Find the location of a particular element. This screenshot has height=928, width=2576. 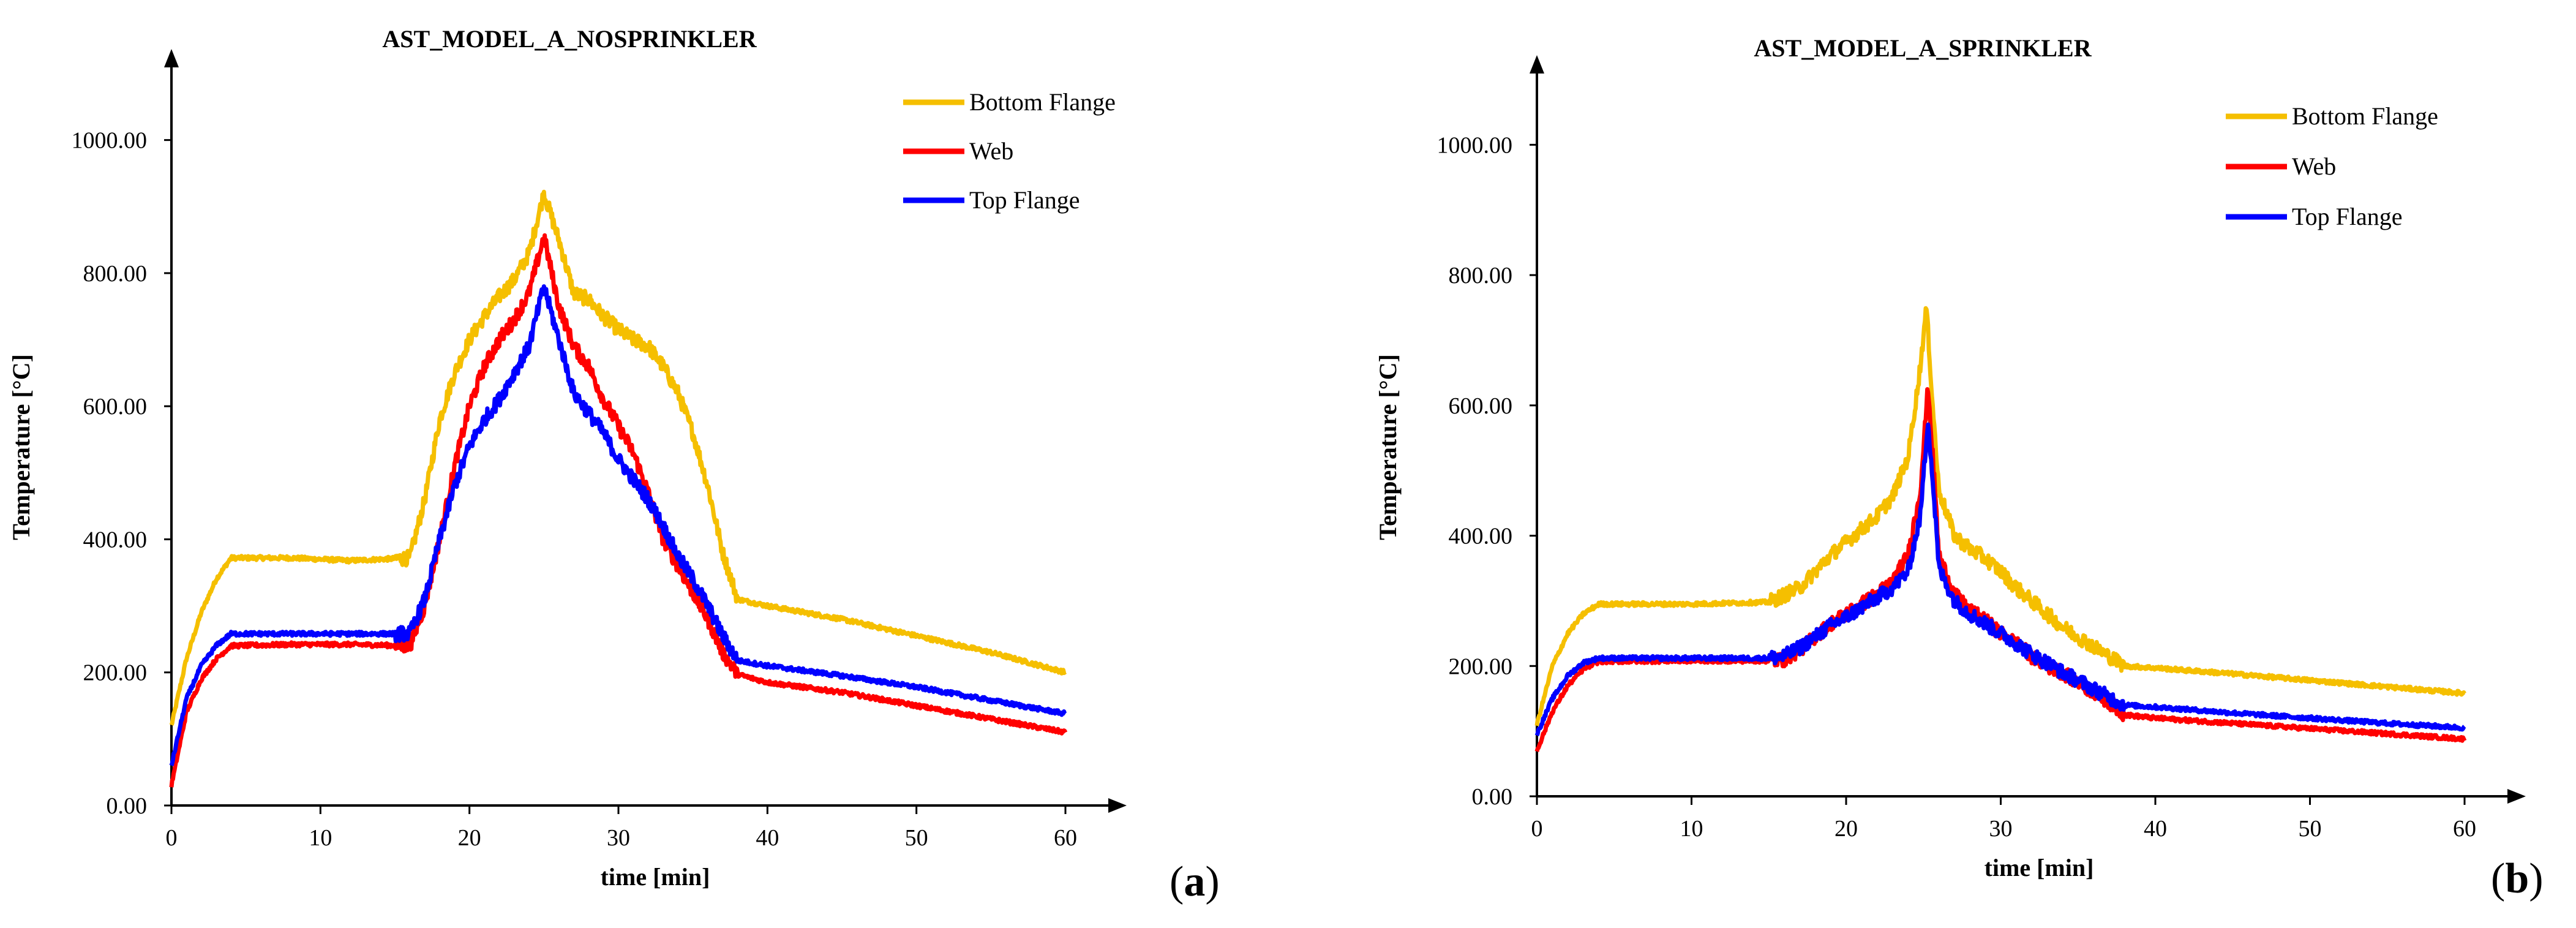

panel-label-a: (a) is located at coordinates (1195, 881).